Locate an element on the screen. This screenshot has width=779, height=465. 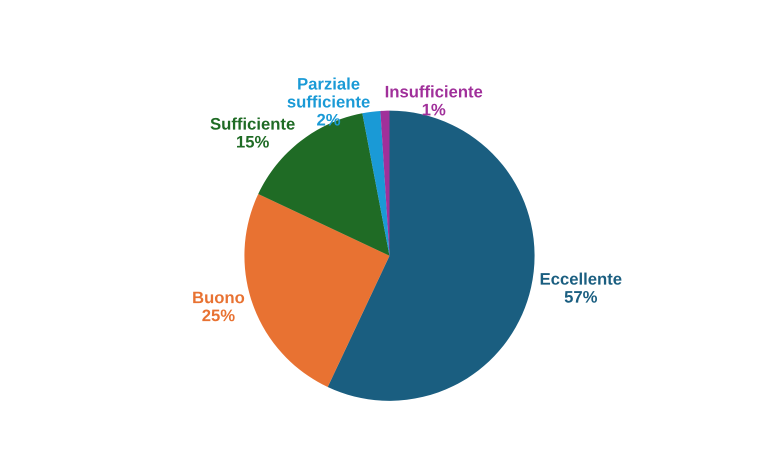
data-label: 25% is located at coordinates (218, 315).